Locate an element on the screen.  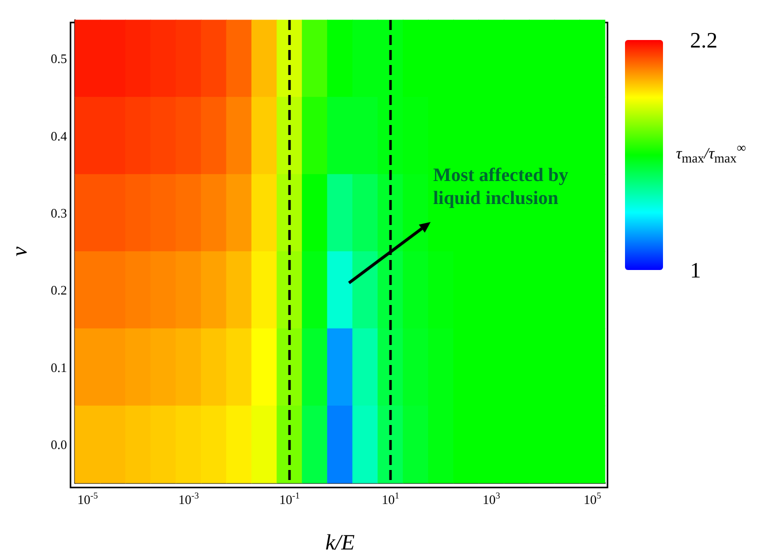
color-bar-label: 1 is located at coordinates (695, 270).